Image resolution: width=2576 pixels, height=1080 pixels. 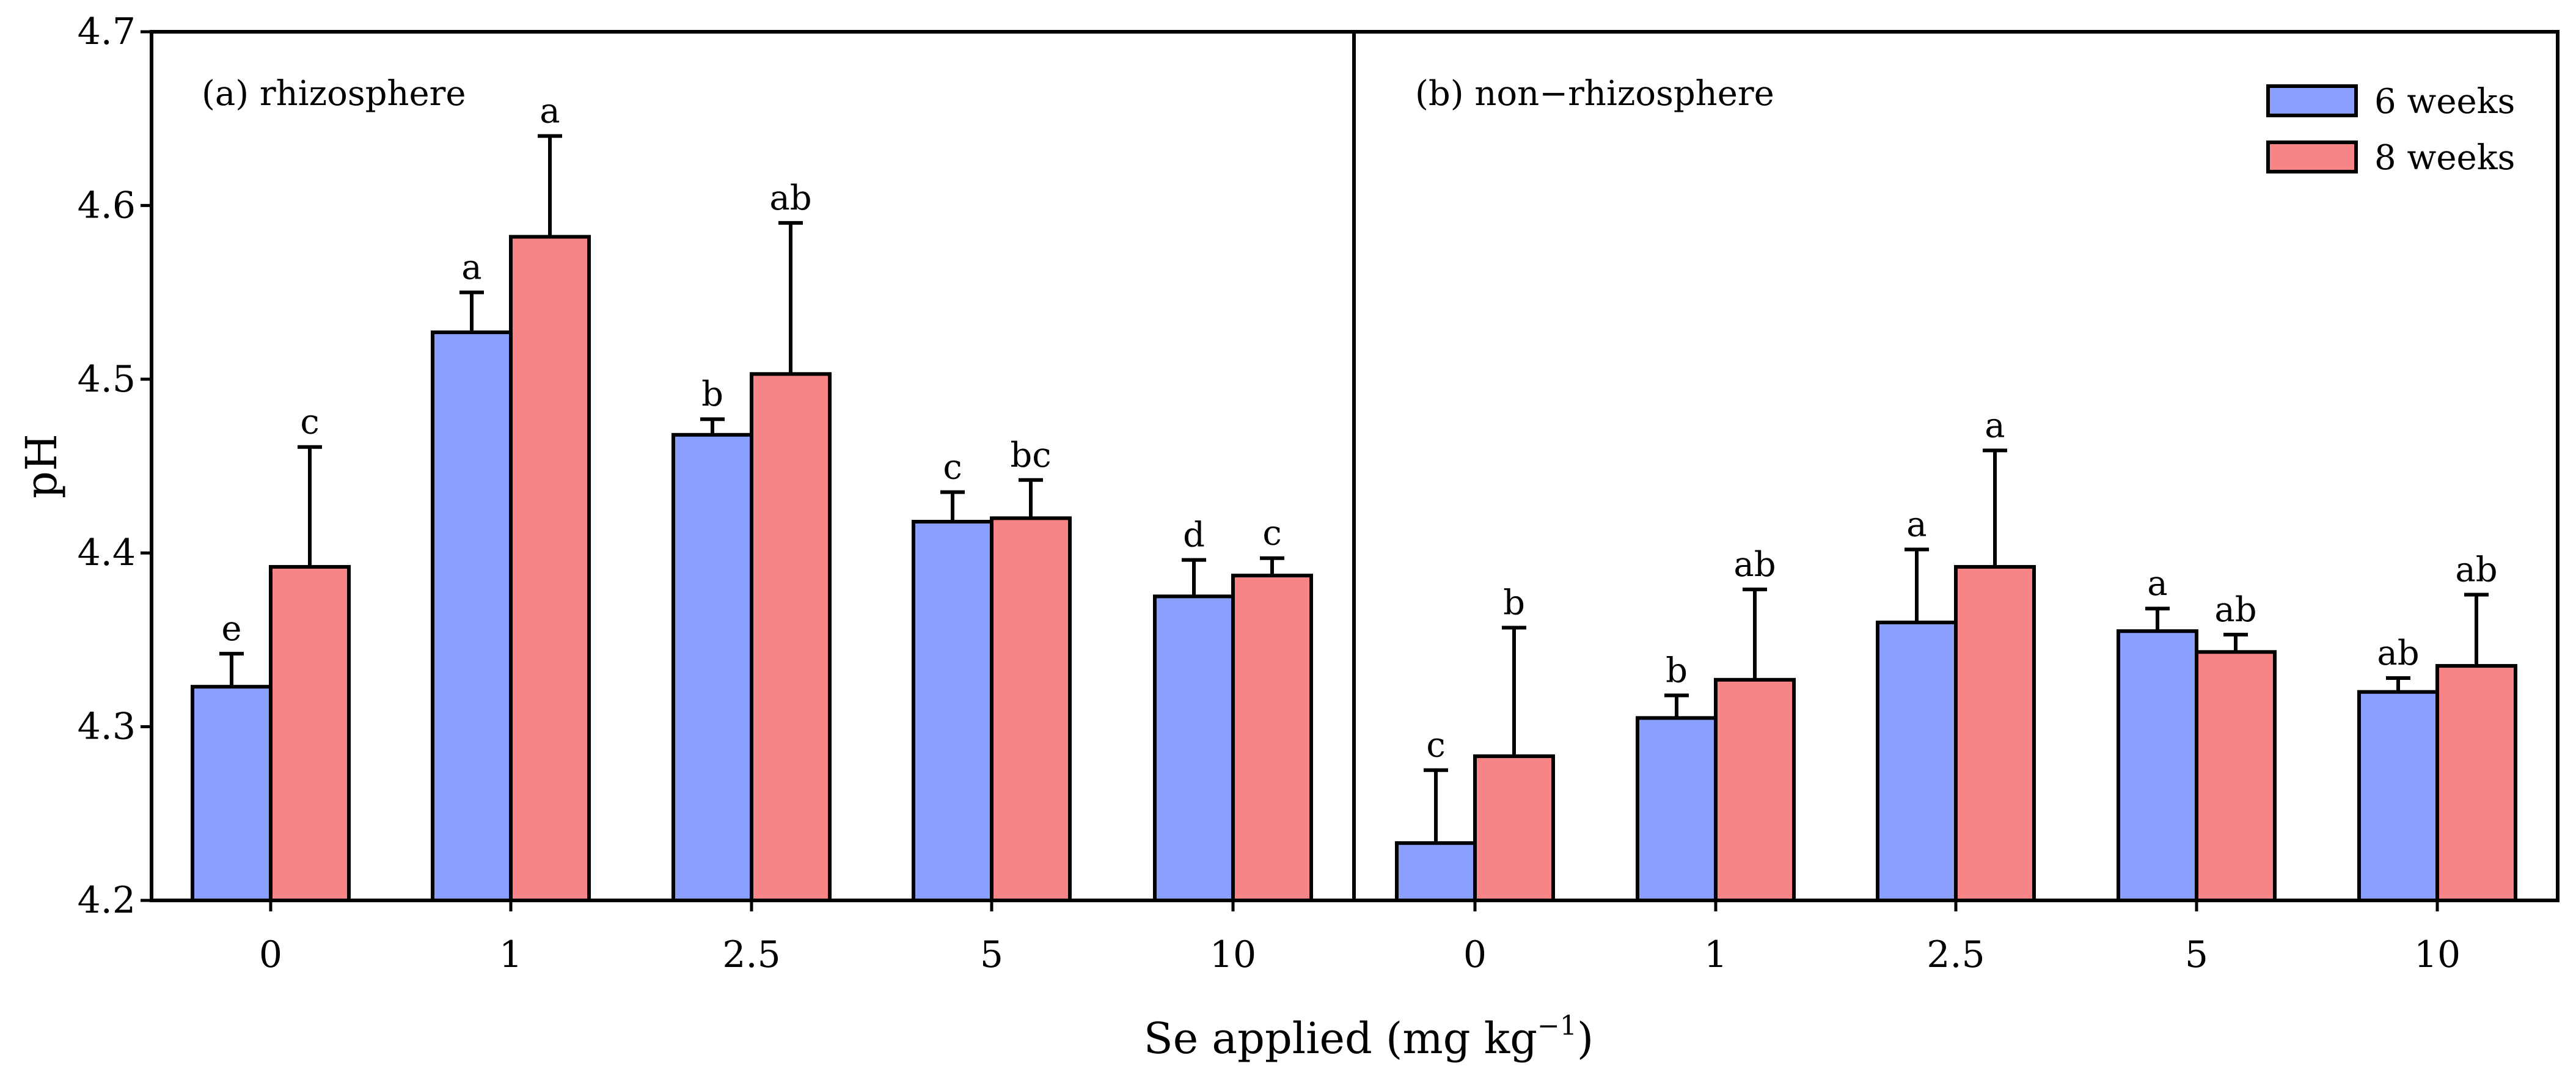 I want to click on y-tick-label: 4.3, so click(x=107, y=727).